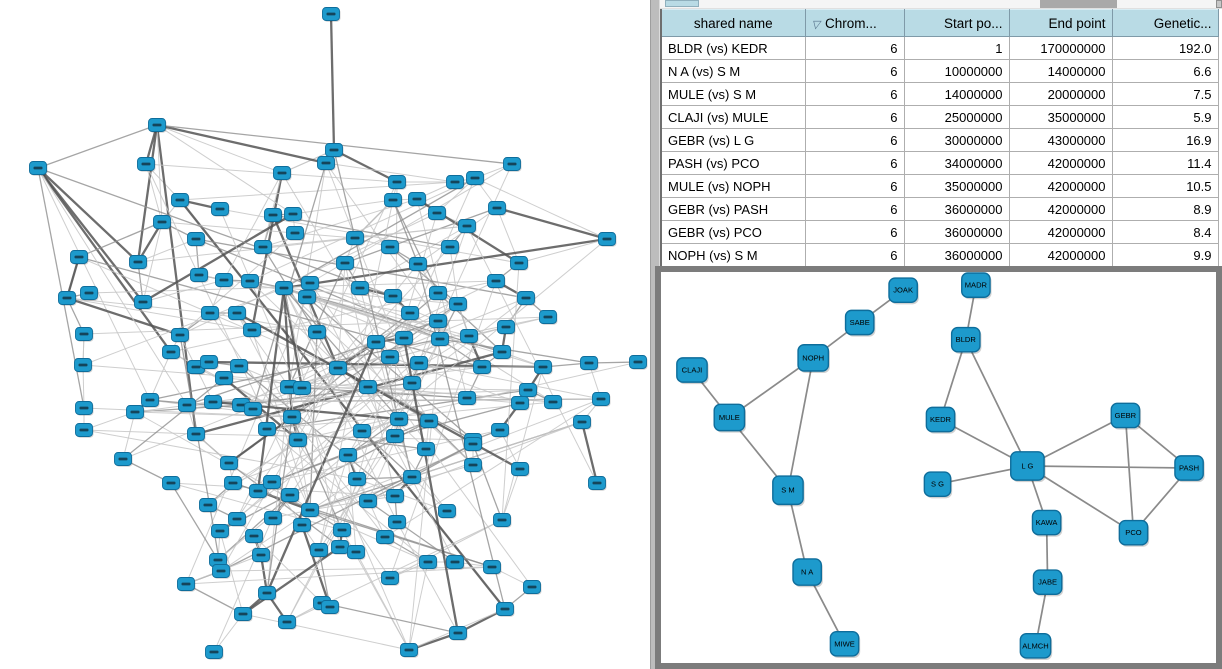 This screenshot has width=1222, height=669. I want to click on node-MIWE: MIWE, so click(845, 644).